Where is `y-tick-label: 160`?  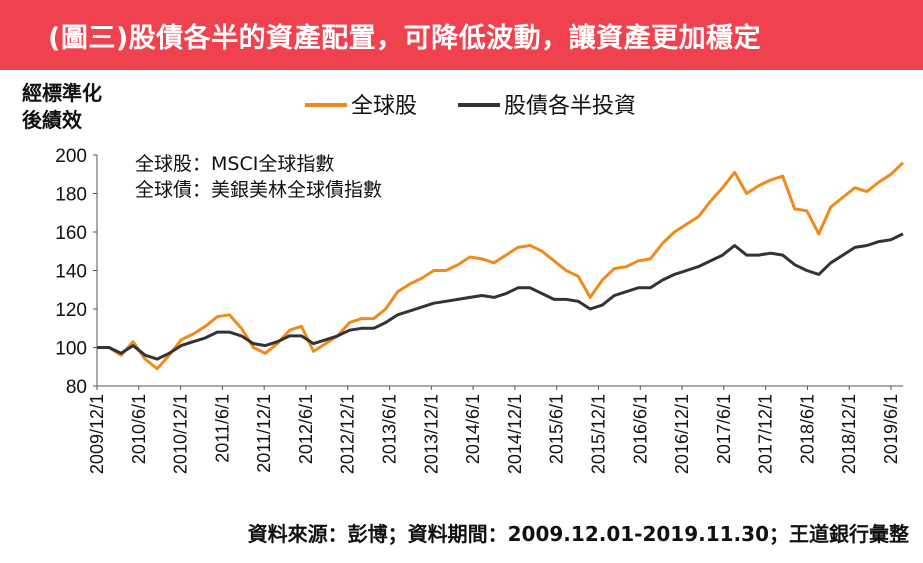 y-tick-label: 160 is located at coordinates (71, 233).